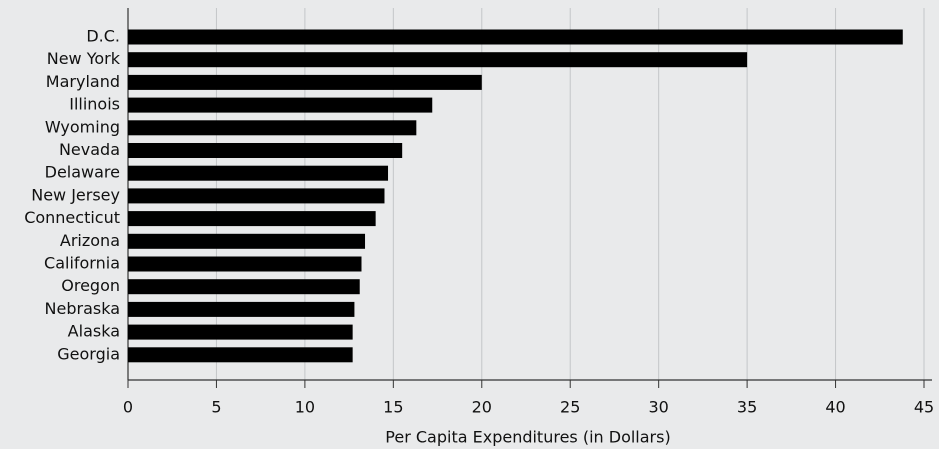  Describe the element at coordinates (88, 353) in the screenshot. I see `y-tick-label: Georgia` at that location.